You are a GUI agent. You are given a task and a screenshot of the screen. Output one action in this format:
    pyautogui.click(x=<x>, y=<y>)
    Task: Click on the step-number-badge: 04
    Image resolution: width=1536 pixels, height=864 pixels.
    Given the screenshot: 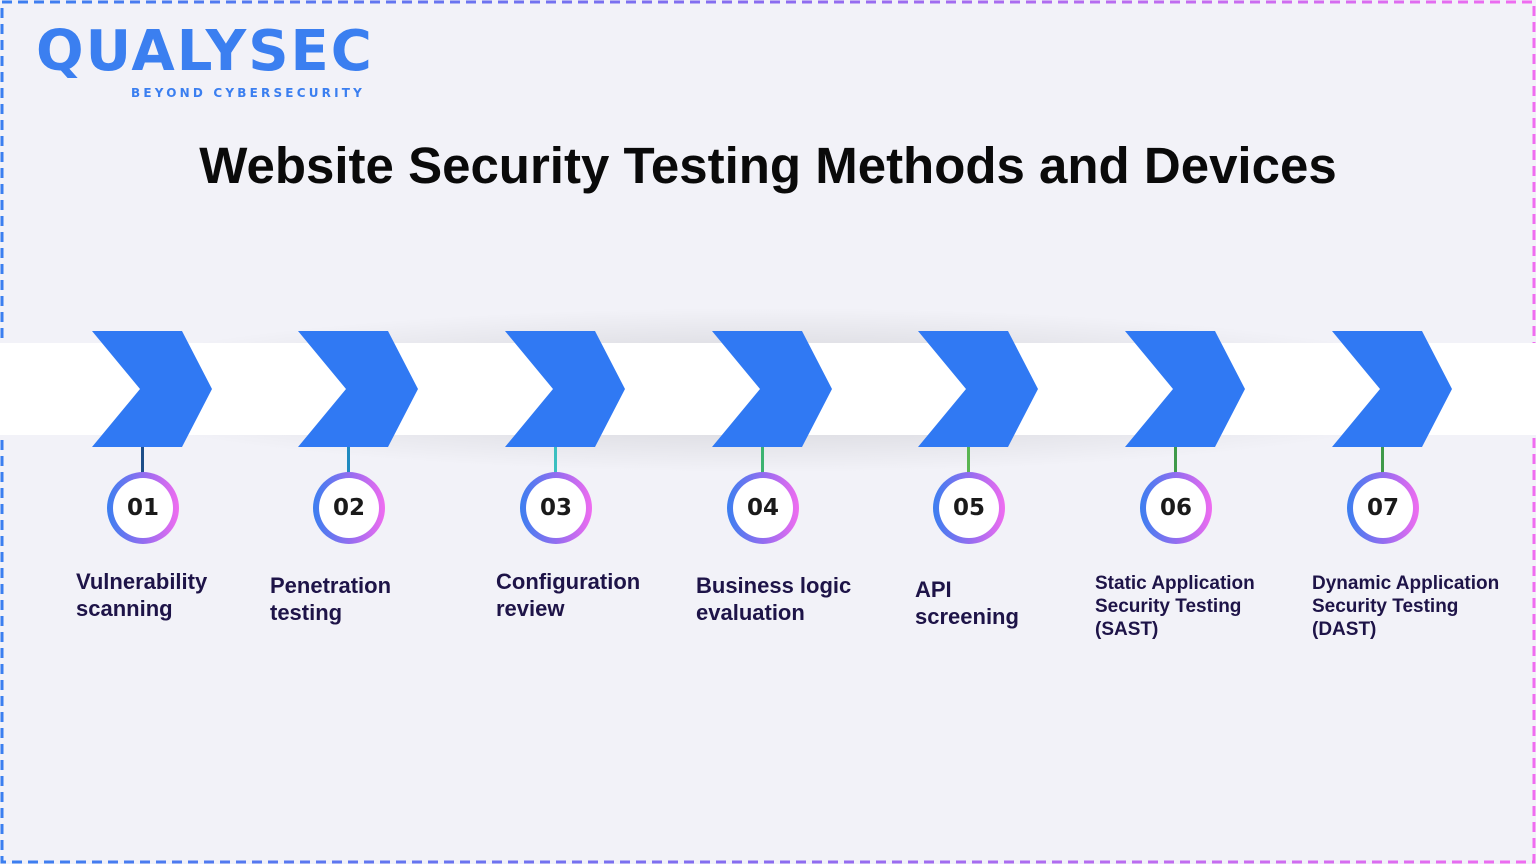 What is the action you would take?
    pyautogui.click(x=763, y=508)
    